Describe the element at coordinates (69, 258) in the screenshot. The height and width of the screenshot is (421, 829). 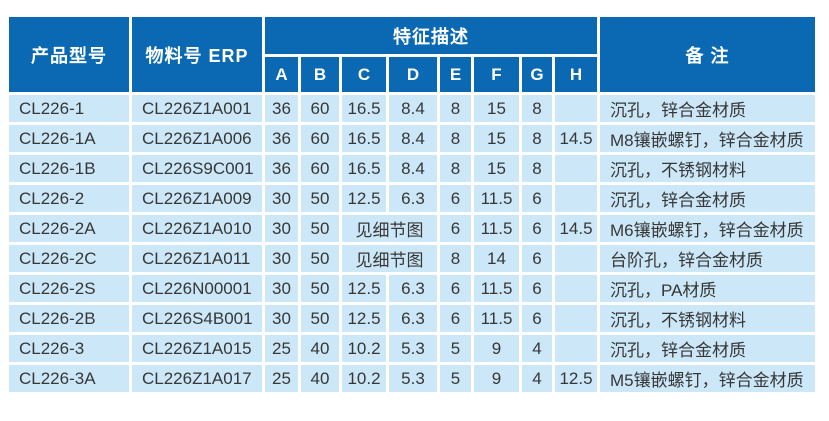
I see `product-model-cell: CL226-2C` at that location.